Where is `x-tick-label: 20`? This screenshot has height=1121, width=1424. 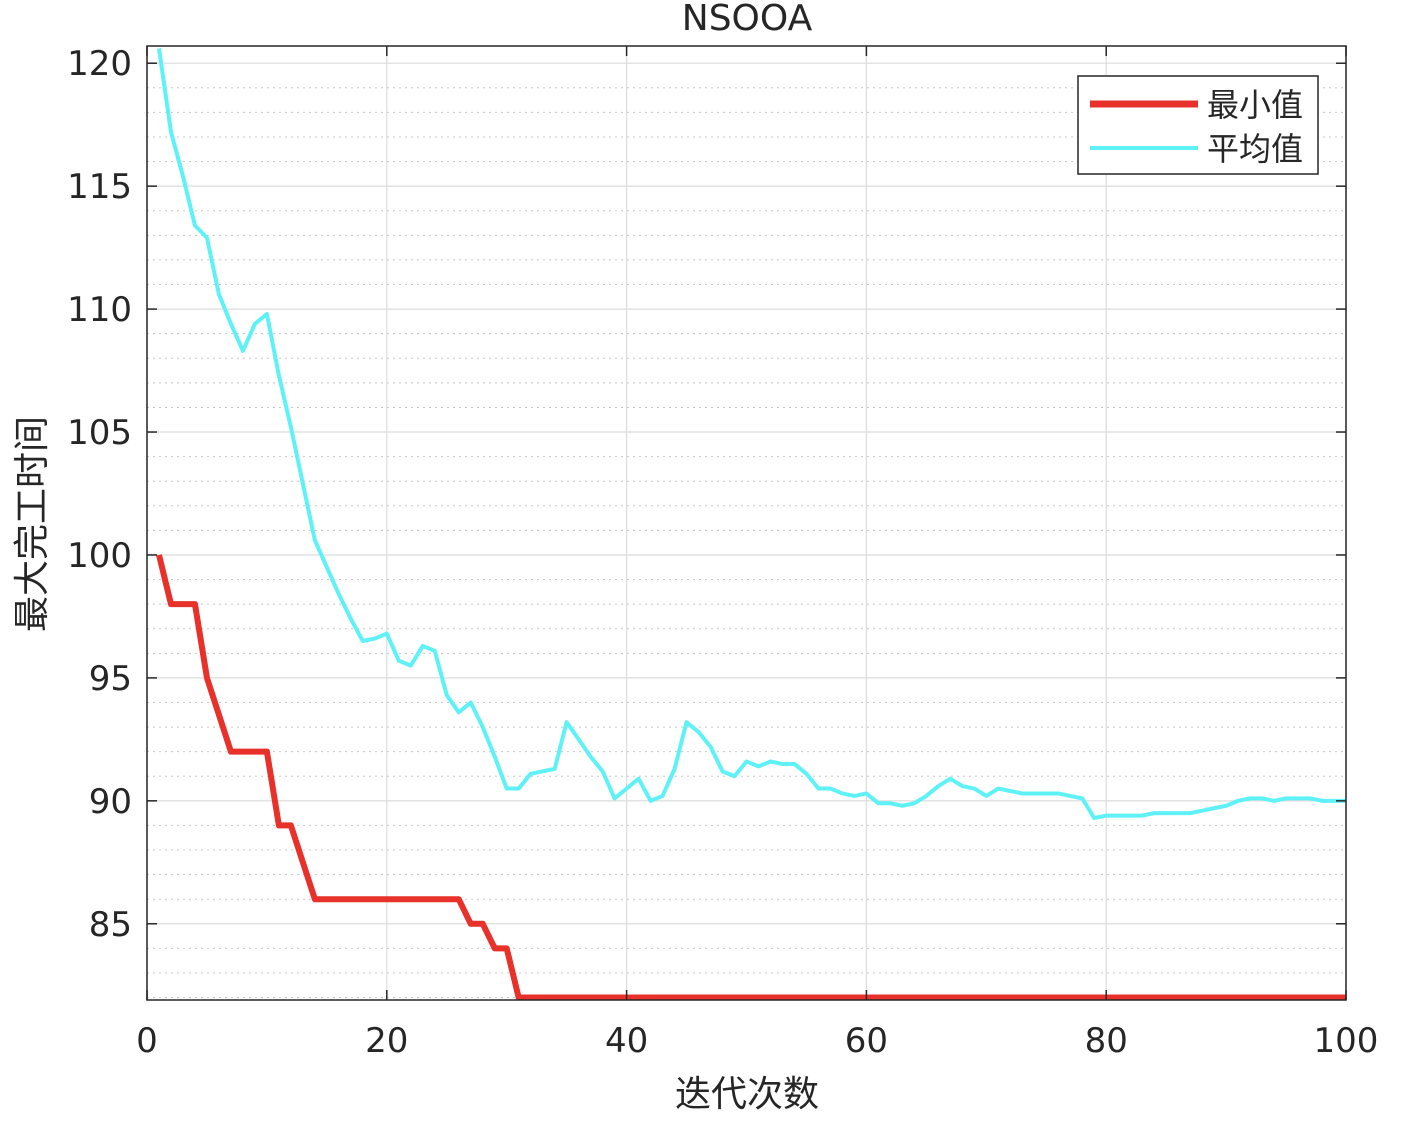
x-tick-label: 20 is located at coordinates (386, 1041).